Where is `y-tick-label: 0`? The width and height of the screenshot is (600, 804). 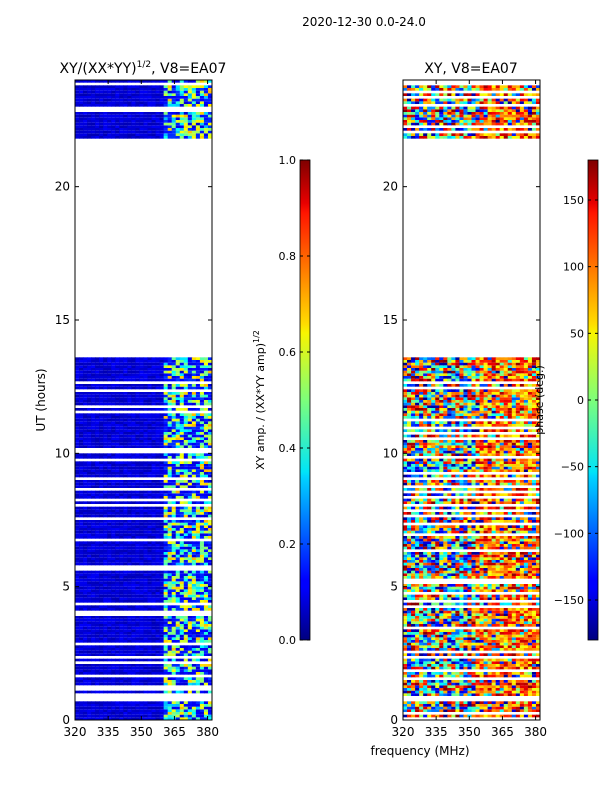 y-tick-label: 0 is located at coordinates (66, 720).